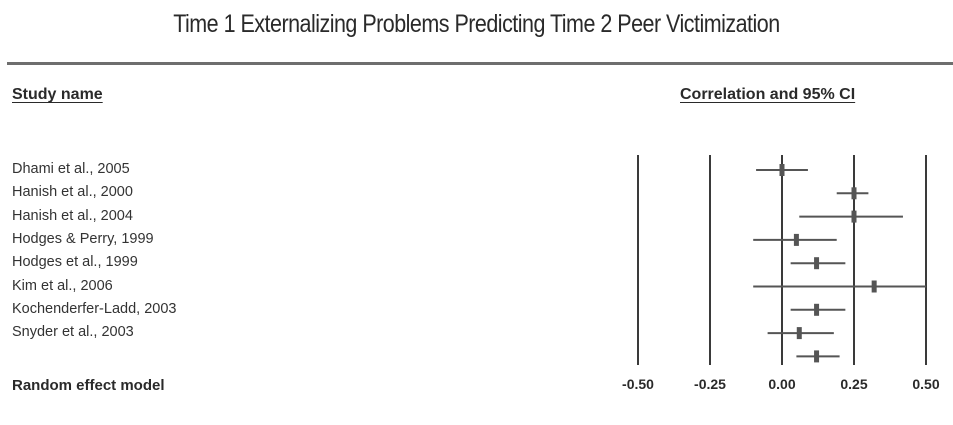 The height and width of the screenshot is (425, 953). I want to click on correlation-ci-header: Correlation and 95% CI, so click(768, 94).